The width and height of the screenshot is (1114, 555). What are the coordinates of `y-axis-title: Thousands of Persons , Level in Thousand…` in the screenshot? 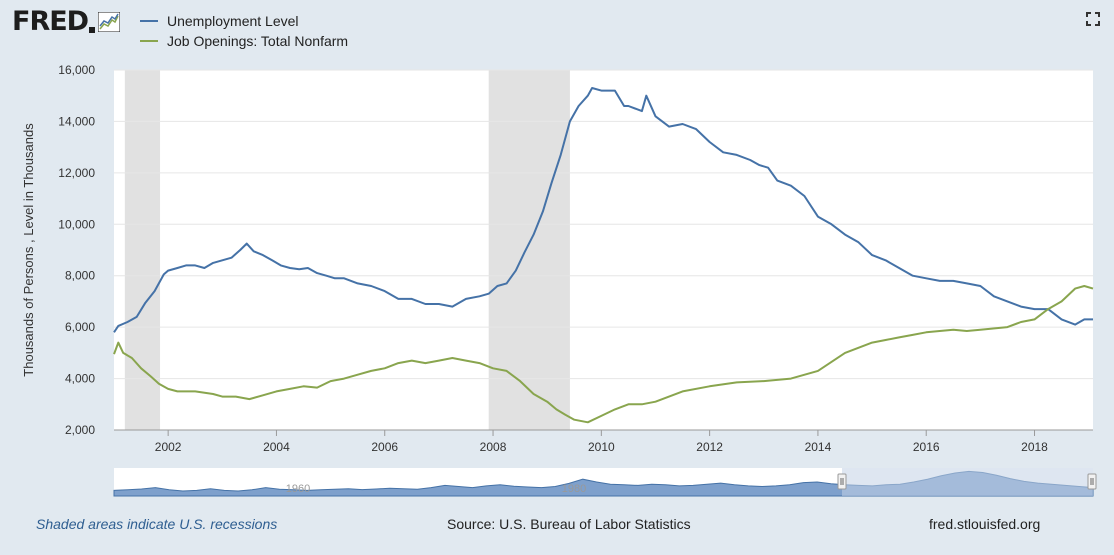 It's located at (28, 250).